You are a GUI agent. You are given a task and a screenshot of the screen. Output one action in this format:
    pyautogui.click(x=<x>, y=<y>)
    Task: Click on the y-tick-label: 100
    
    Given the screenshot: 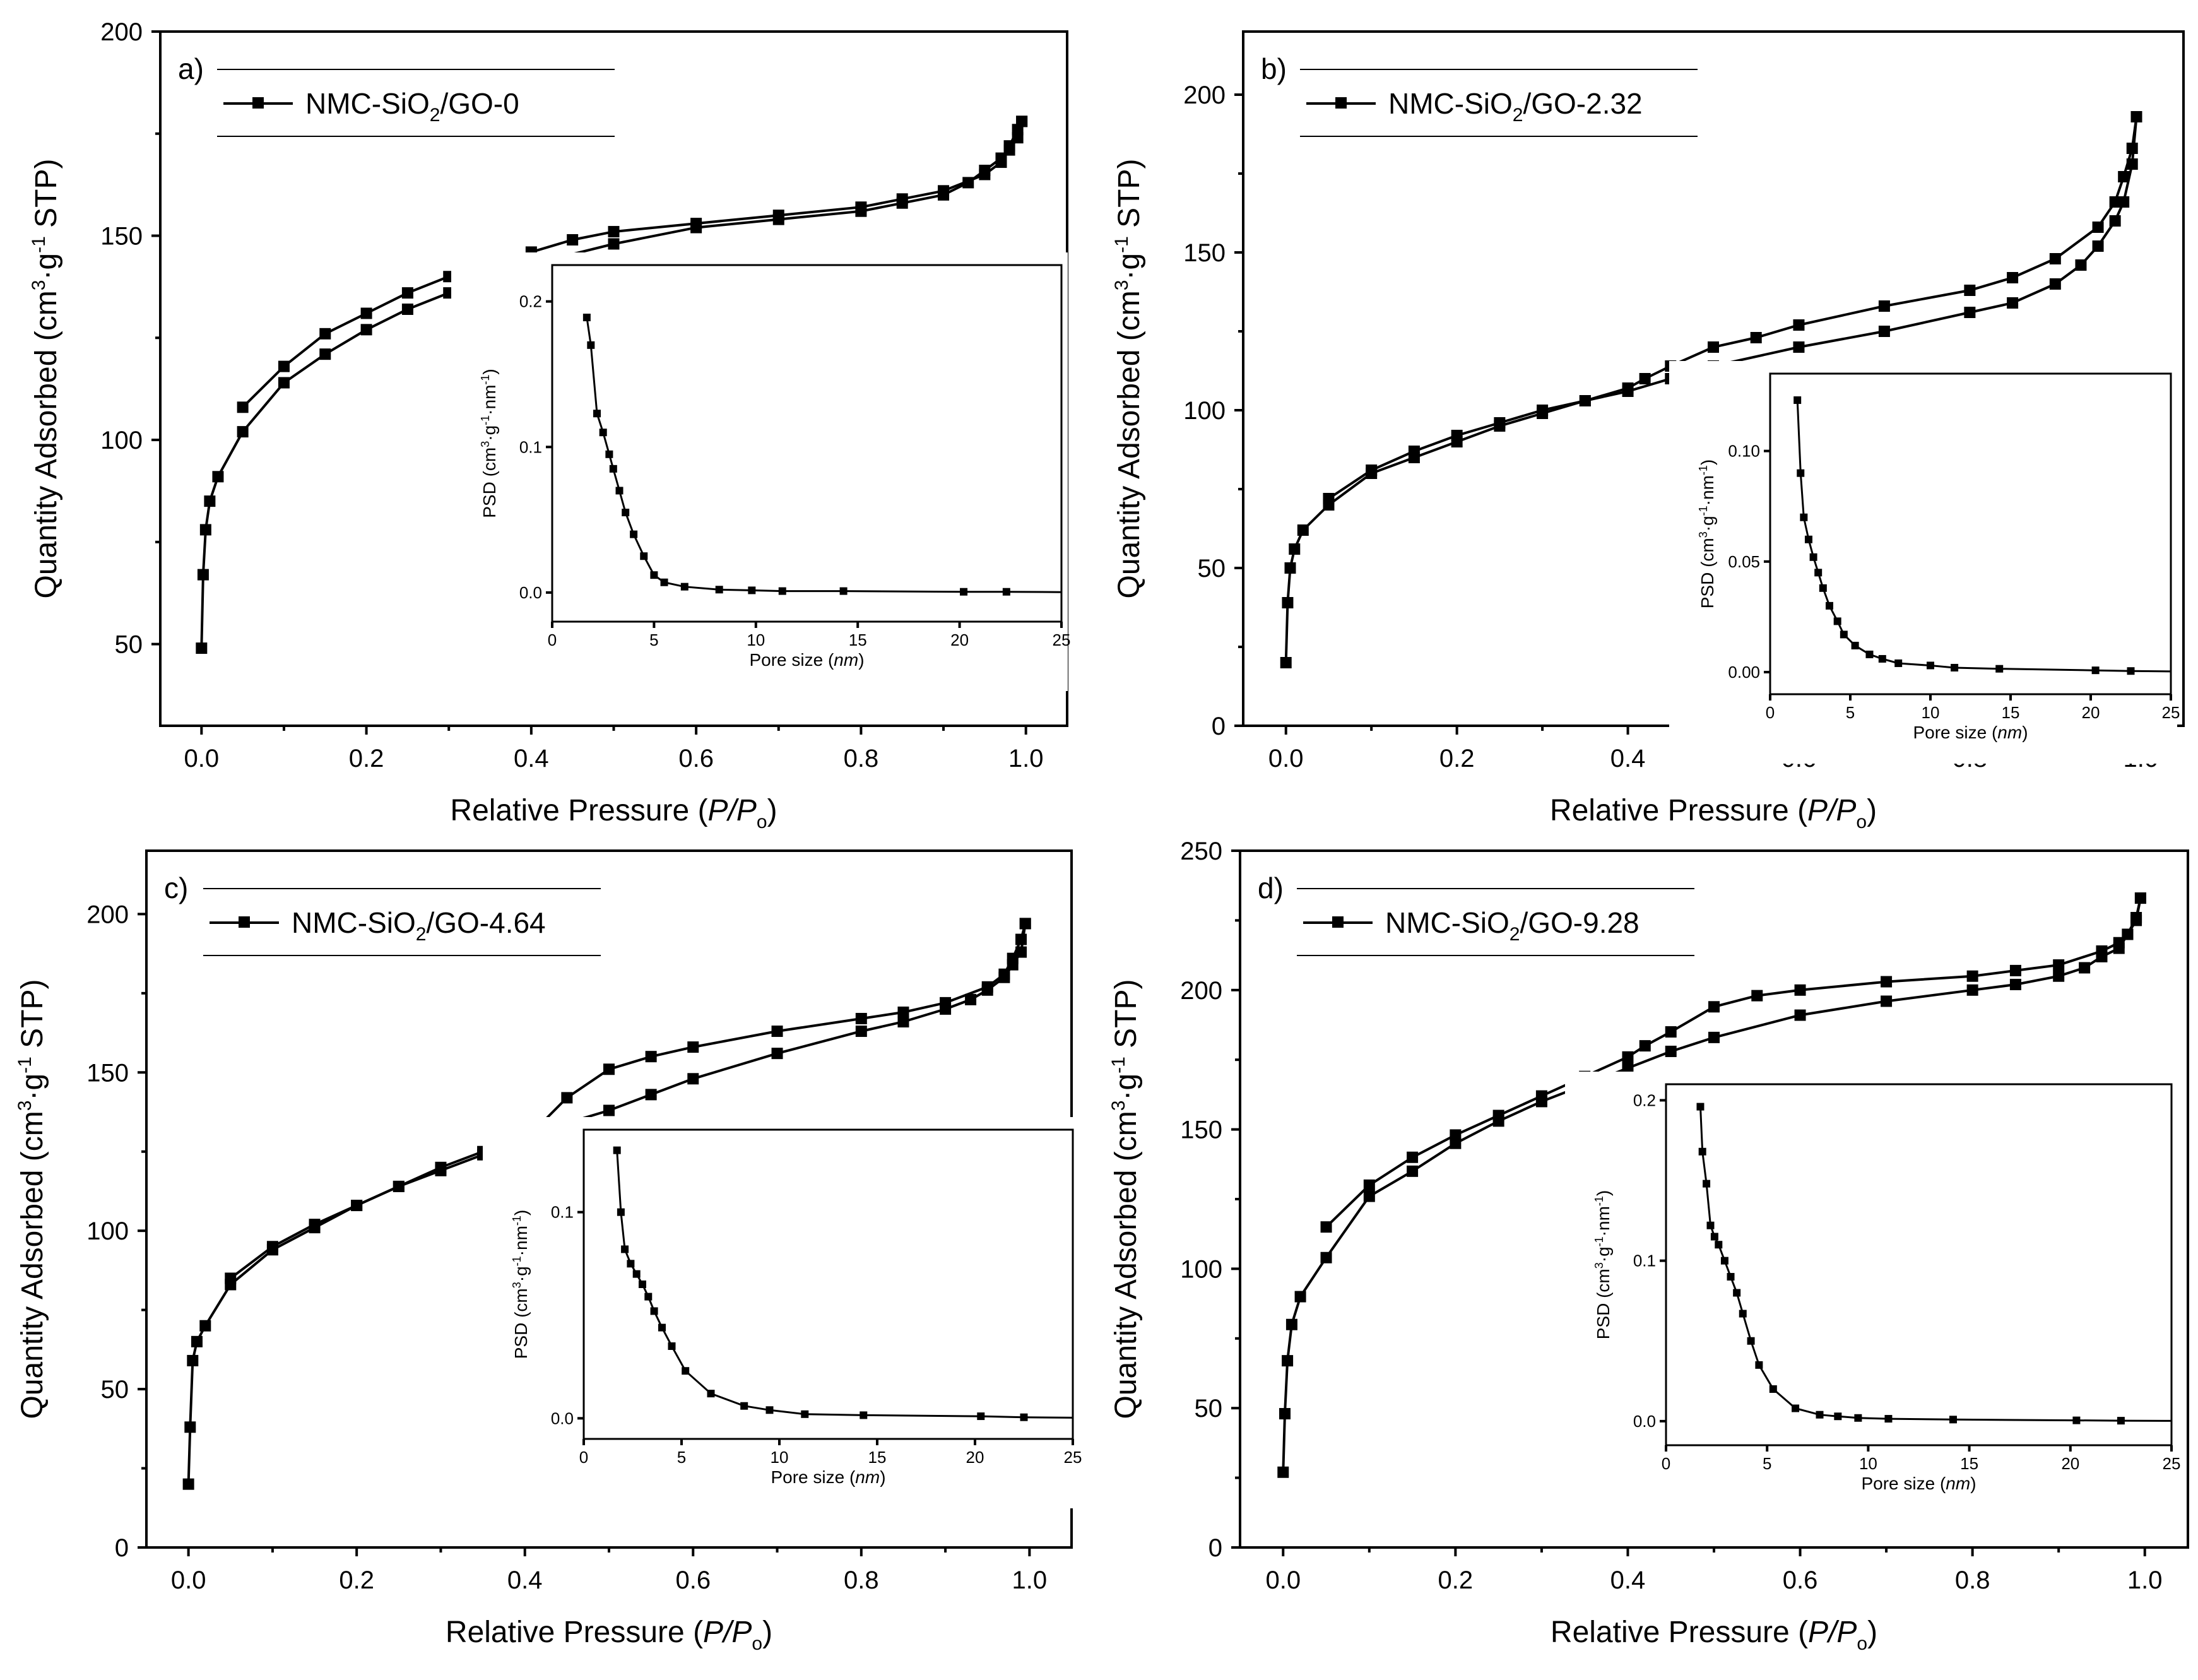 What is the action you would take?
    pyautogui.click(x=107, y=1231)
    